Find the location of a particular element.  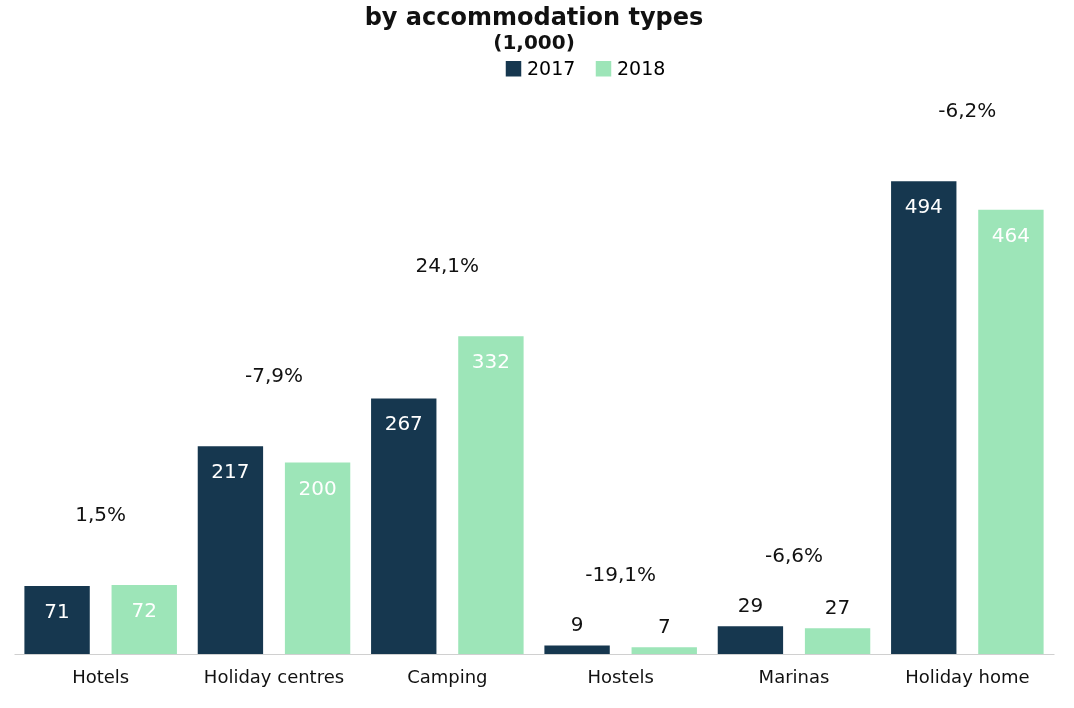

data-label: 332 is located at coordinates (491, 361).